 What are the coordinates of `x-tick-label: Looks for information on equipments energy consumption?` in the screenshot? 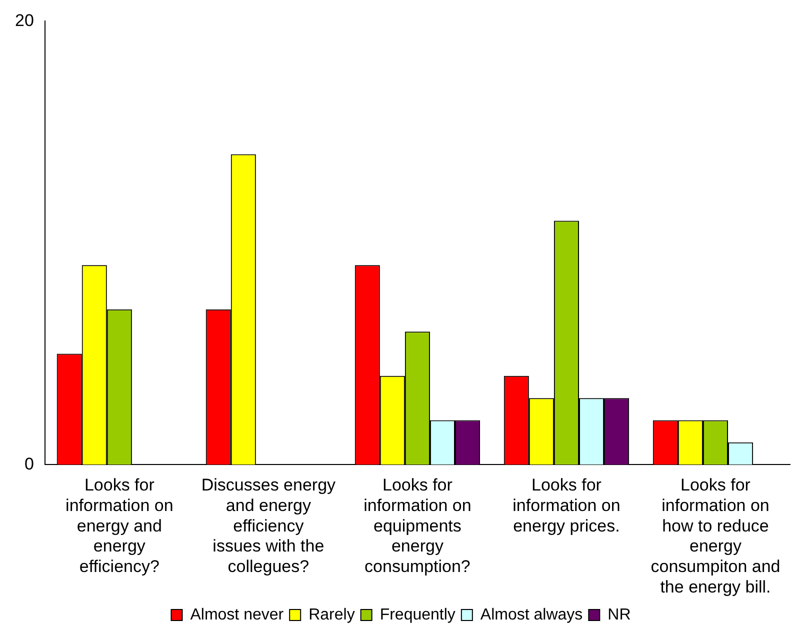 It's located at (418, 525).